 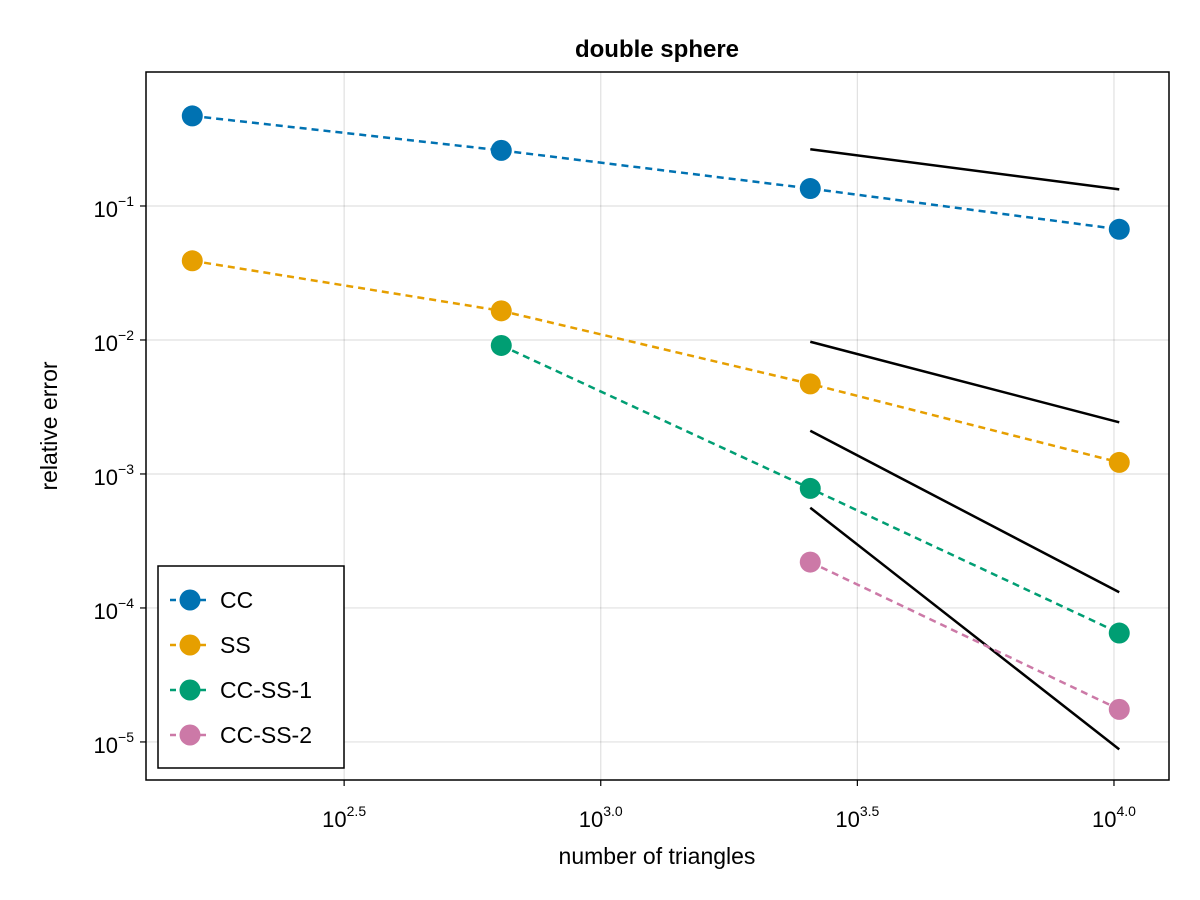 I want to click on legend-label-cc: CC, so click(x=236, y=600).